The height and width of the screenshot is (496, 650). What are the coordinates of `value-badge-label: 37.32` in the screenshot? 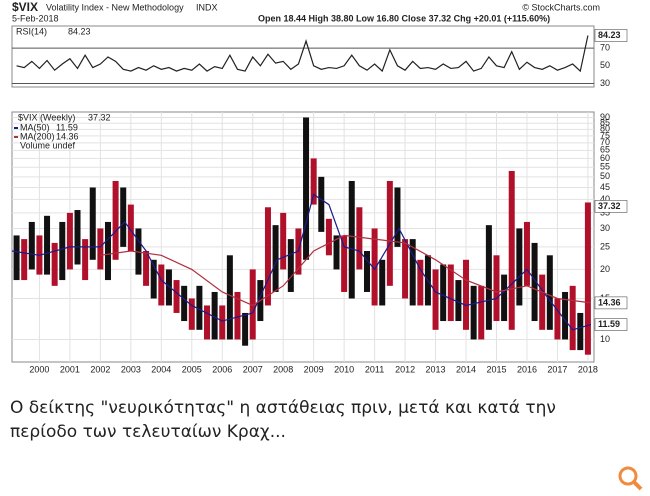 It's located at (609, 206).